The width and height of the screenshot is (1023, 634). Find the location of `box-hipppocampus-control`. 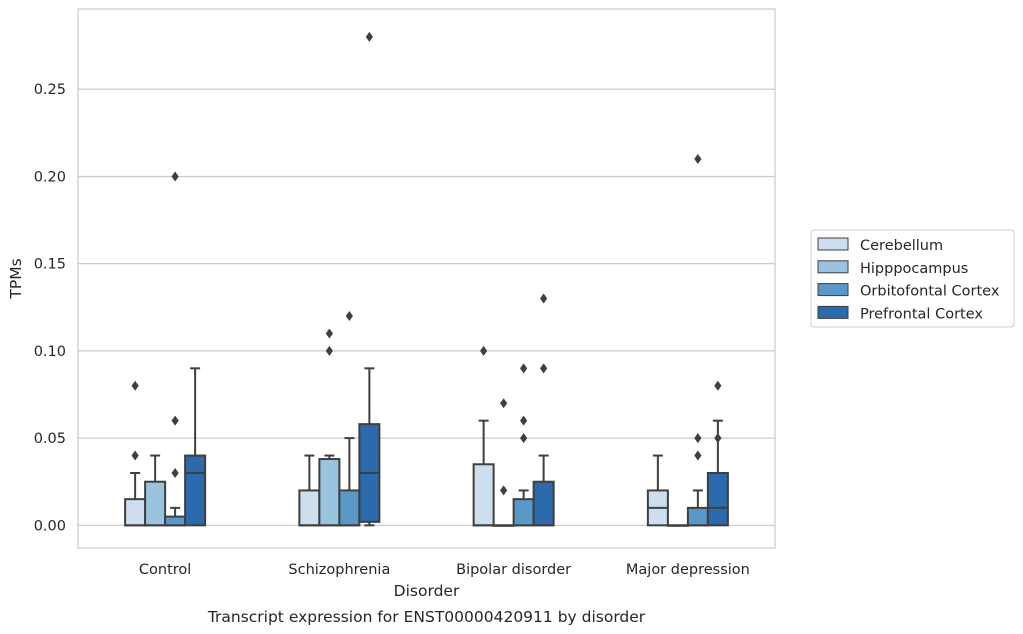

box-hipppocampus-control is located at coordinates (155, 490).